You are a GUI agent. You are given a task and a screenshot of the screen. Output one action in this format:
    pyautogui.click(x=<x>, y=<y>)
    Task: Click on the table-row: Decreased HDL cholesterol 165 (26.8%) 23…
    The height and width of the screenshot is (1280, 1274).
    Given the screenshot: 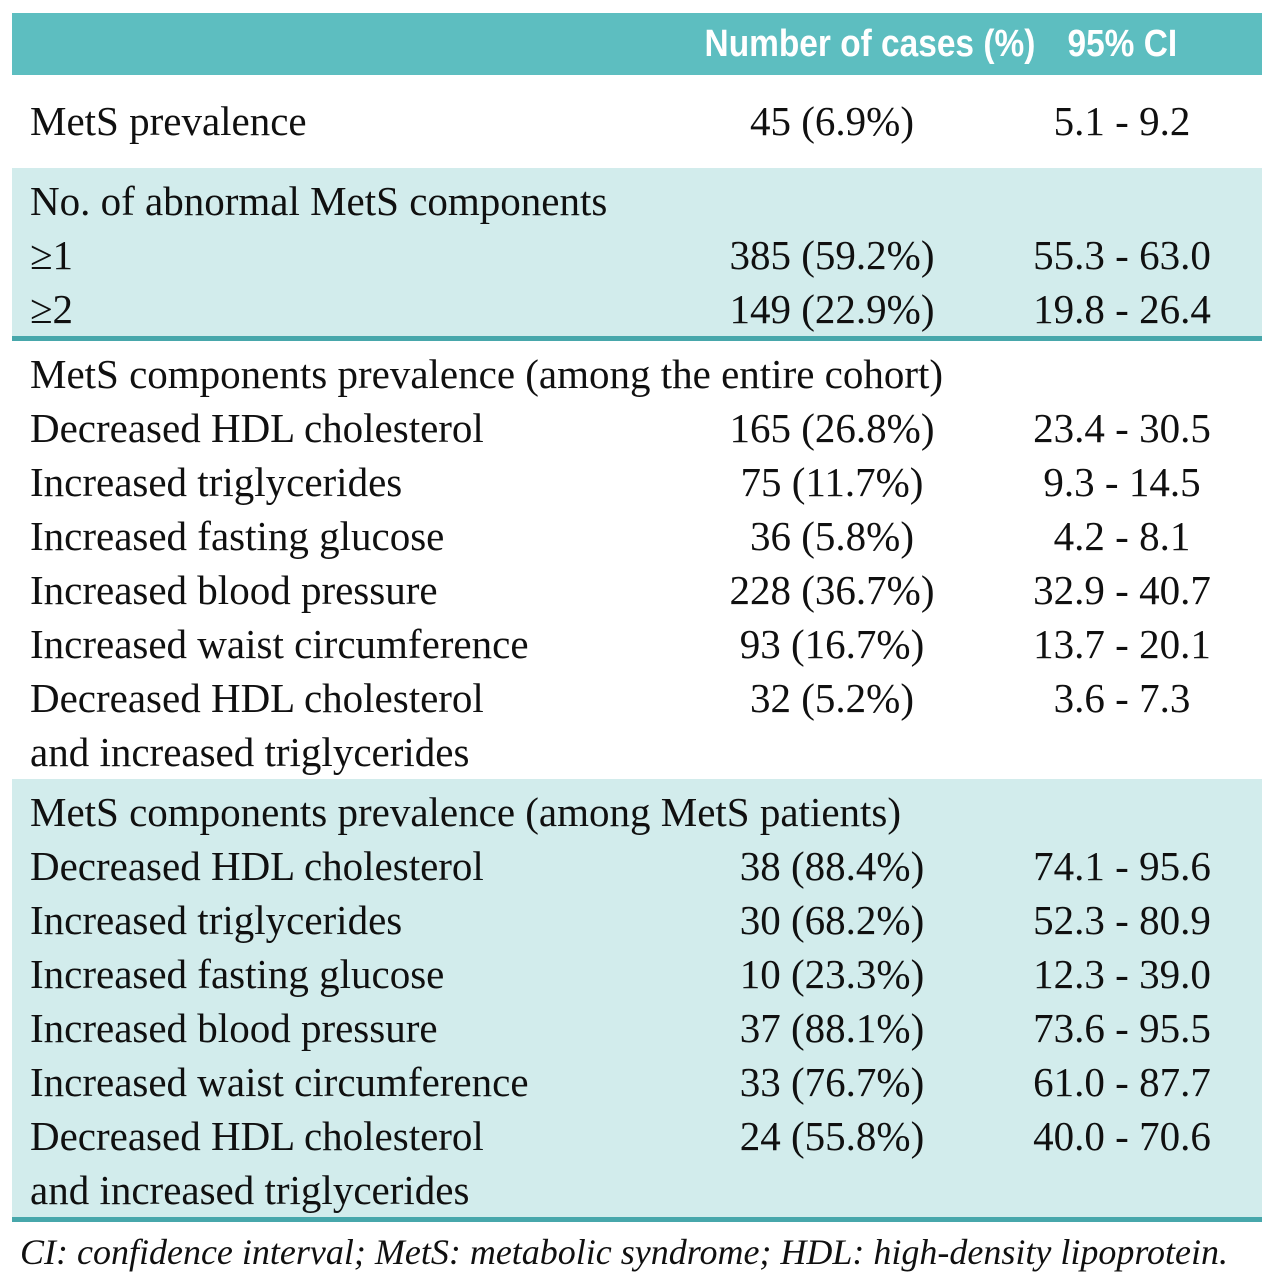 What is the action you would take?
    pyautogui.click(x=637, y=428)
    